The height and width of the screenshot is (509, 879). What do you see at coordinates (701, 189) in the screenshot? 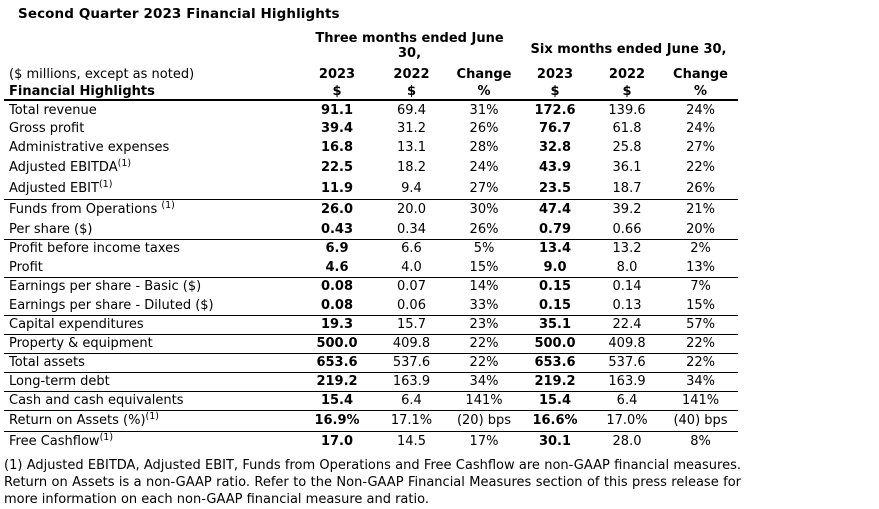
I see `cell-value: 26%` at bounding box center [701, 189].